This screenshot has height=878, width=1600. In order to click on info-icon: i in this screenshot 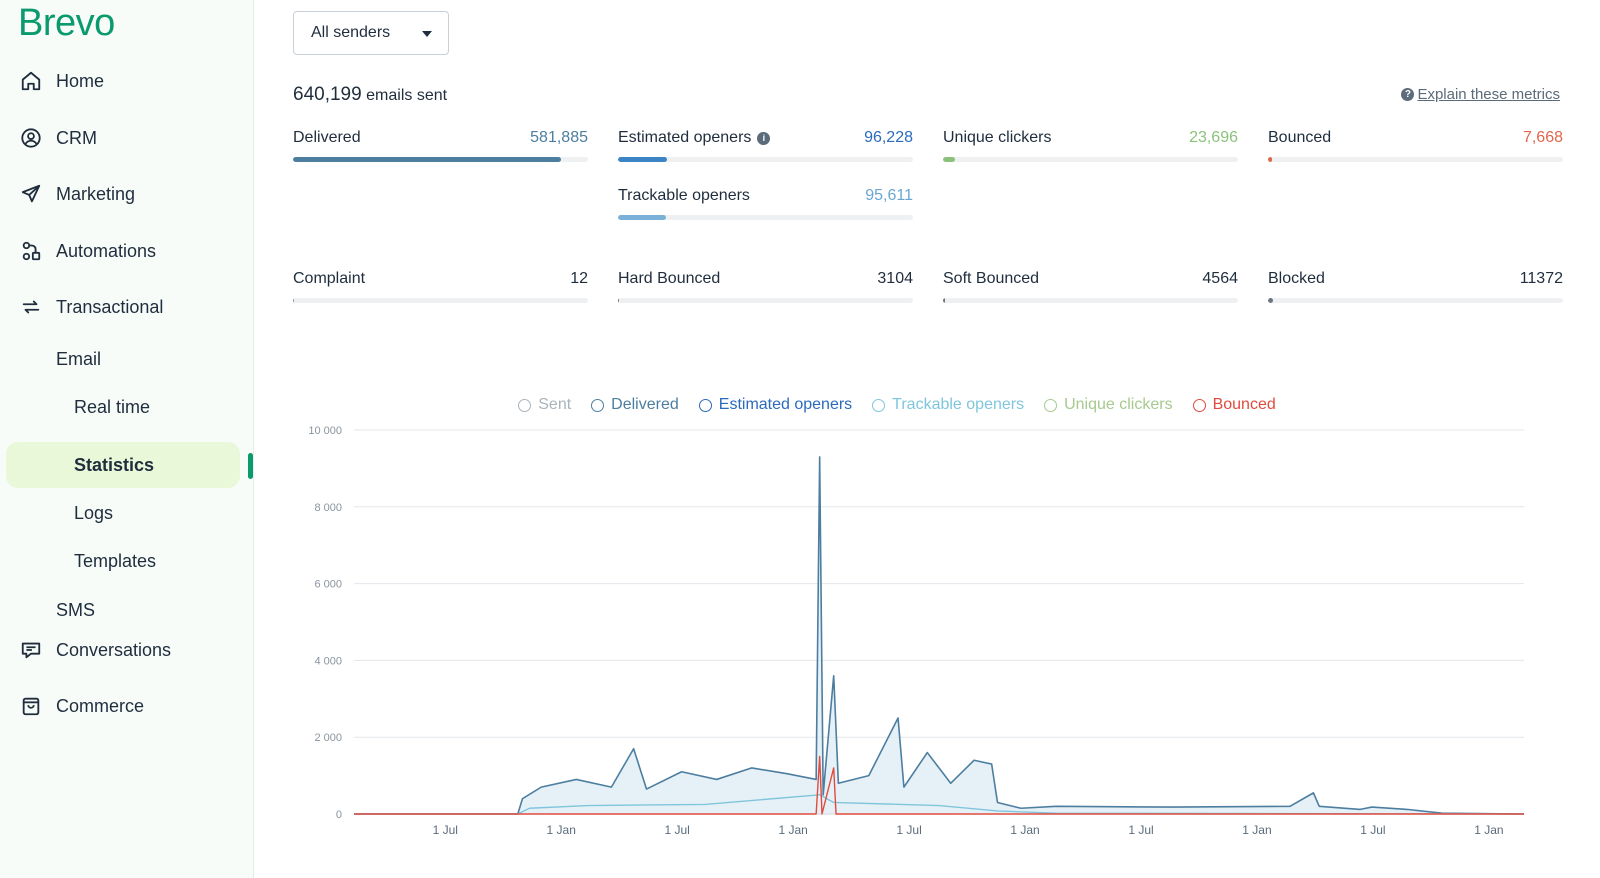, I will do `click(764, 138)`.